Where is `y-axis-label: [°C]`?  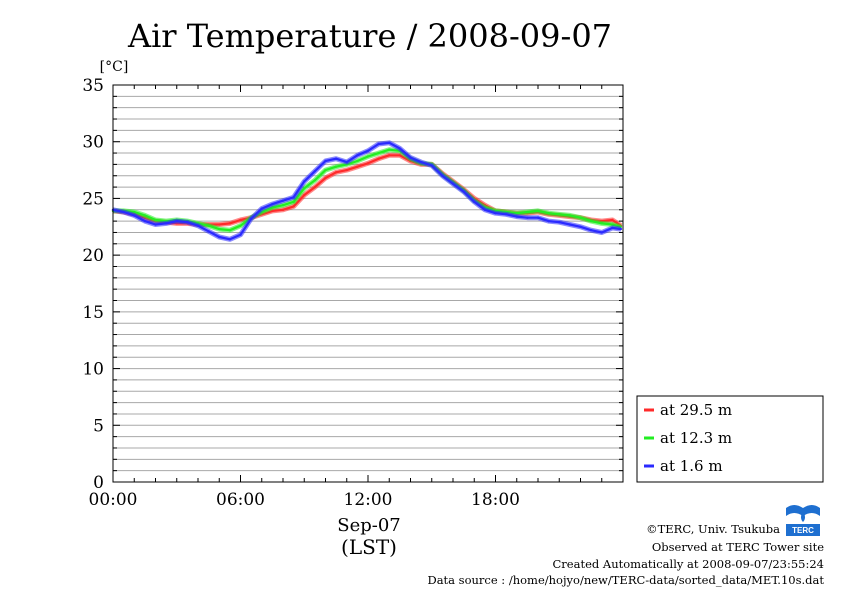 y-axis-label: [°C] is located at coordinates (114, 67).